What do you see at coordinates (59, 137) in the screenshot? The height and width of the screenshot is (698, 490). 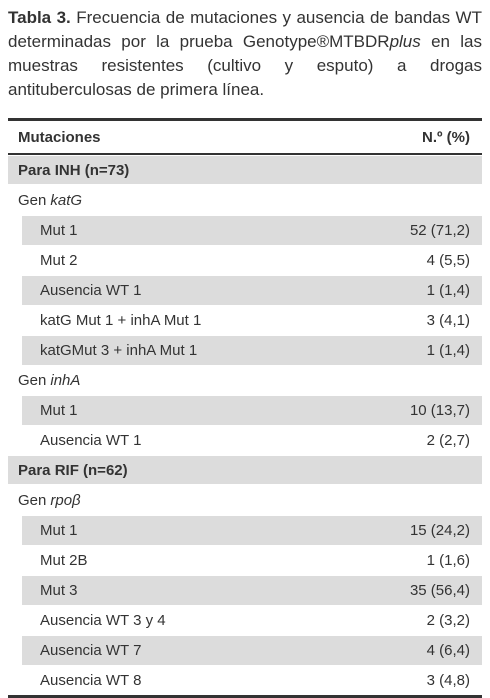 I see `header-cell: Mutaciones` at bounding box center [59, 137].